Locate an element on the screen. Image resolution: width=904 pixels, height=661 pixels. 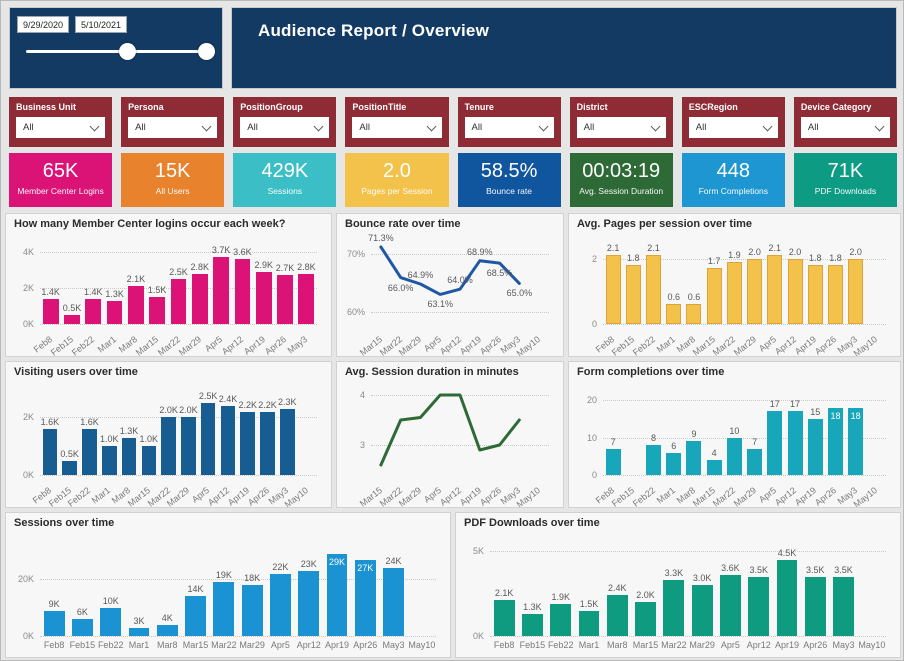
kpi-all-users: 15K All Users is located at coordinates (173, 180).